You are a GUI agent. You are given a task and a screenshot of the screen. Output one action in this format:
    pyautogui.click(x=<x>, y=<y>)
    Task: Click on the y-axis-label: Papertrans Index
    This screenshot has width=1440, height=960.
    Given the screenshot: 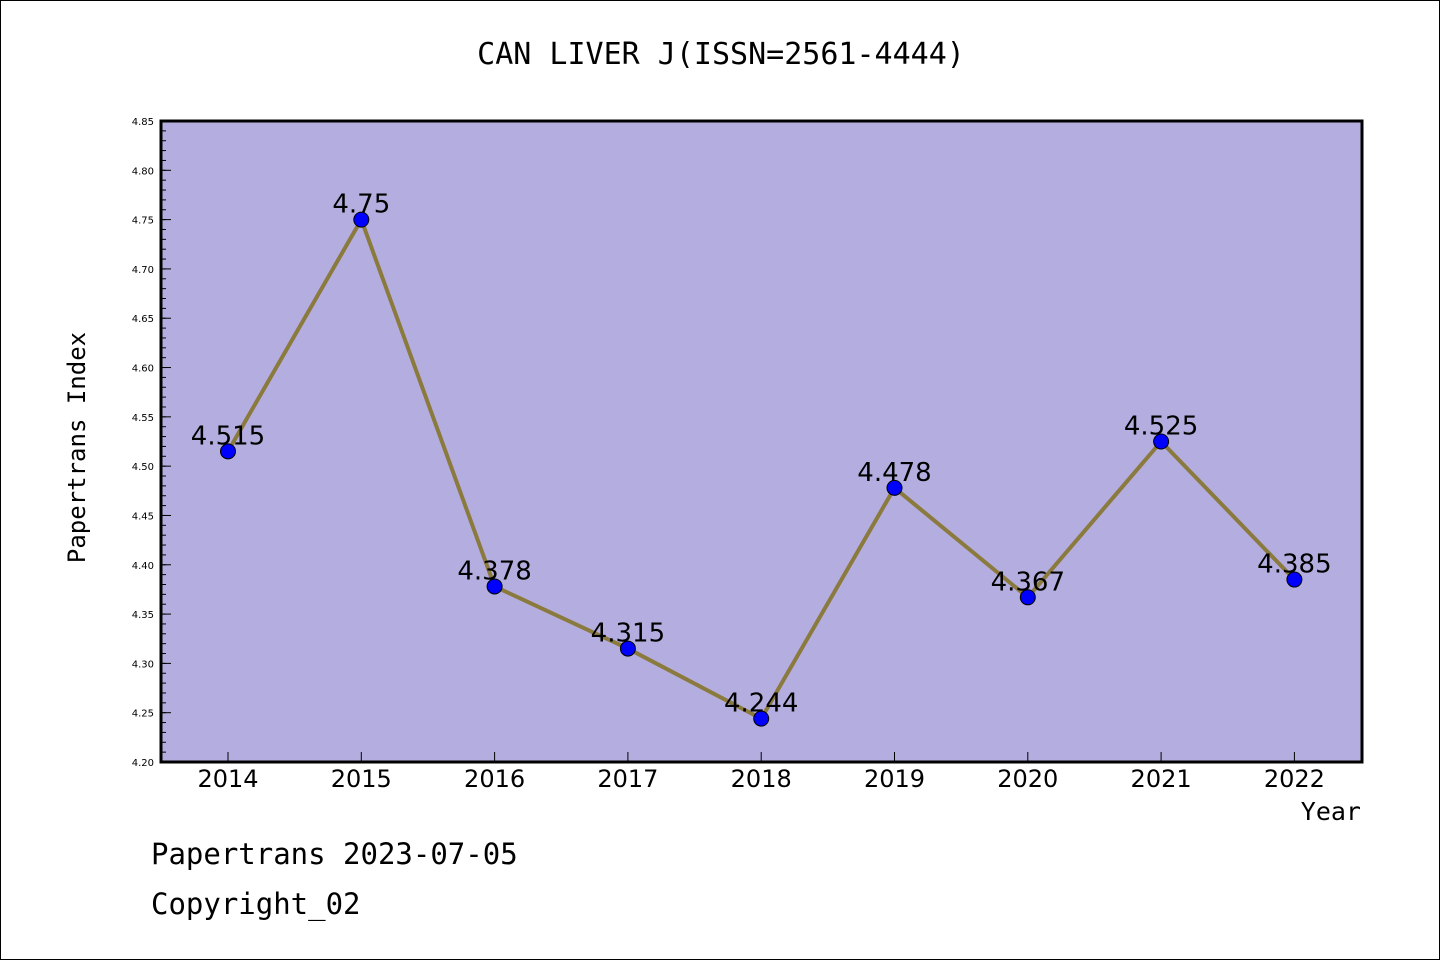 What is the action you would take?
    pyautogui.click(x=77, y=447)
    